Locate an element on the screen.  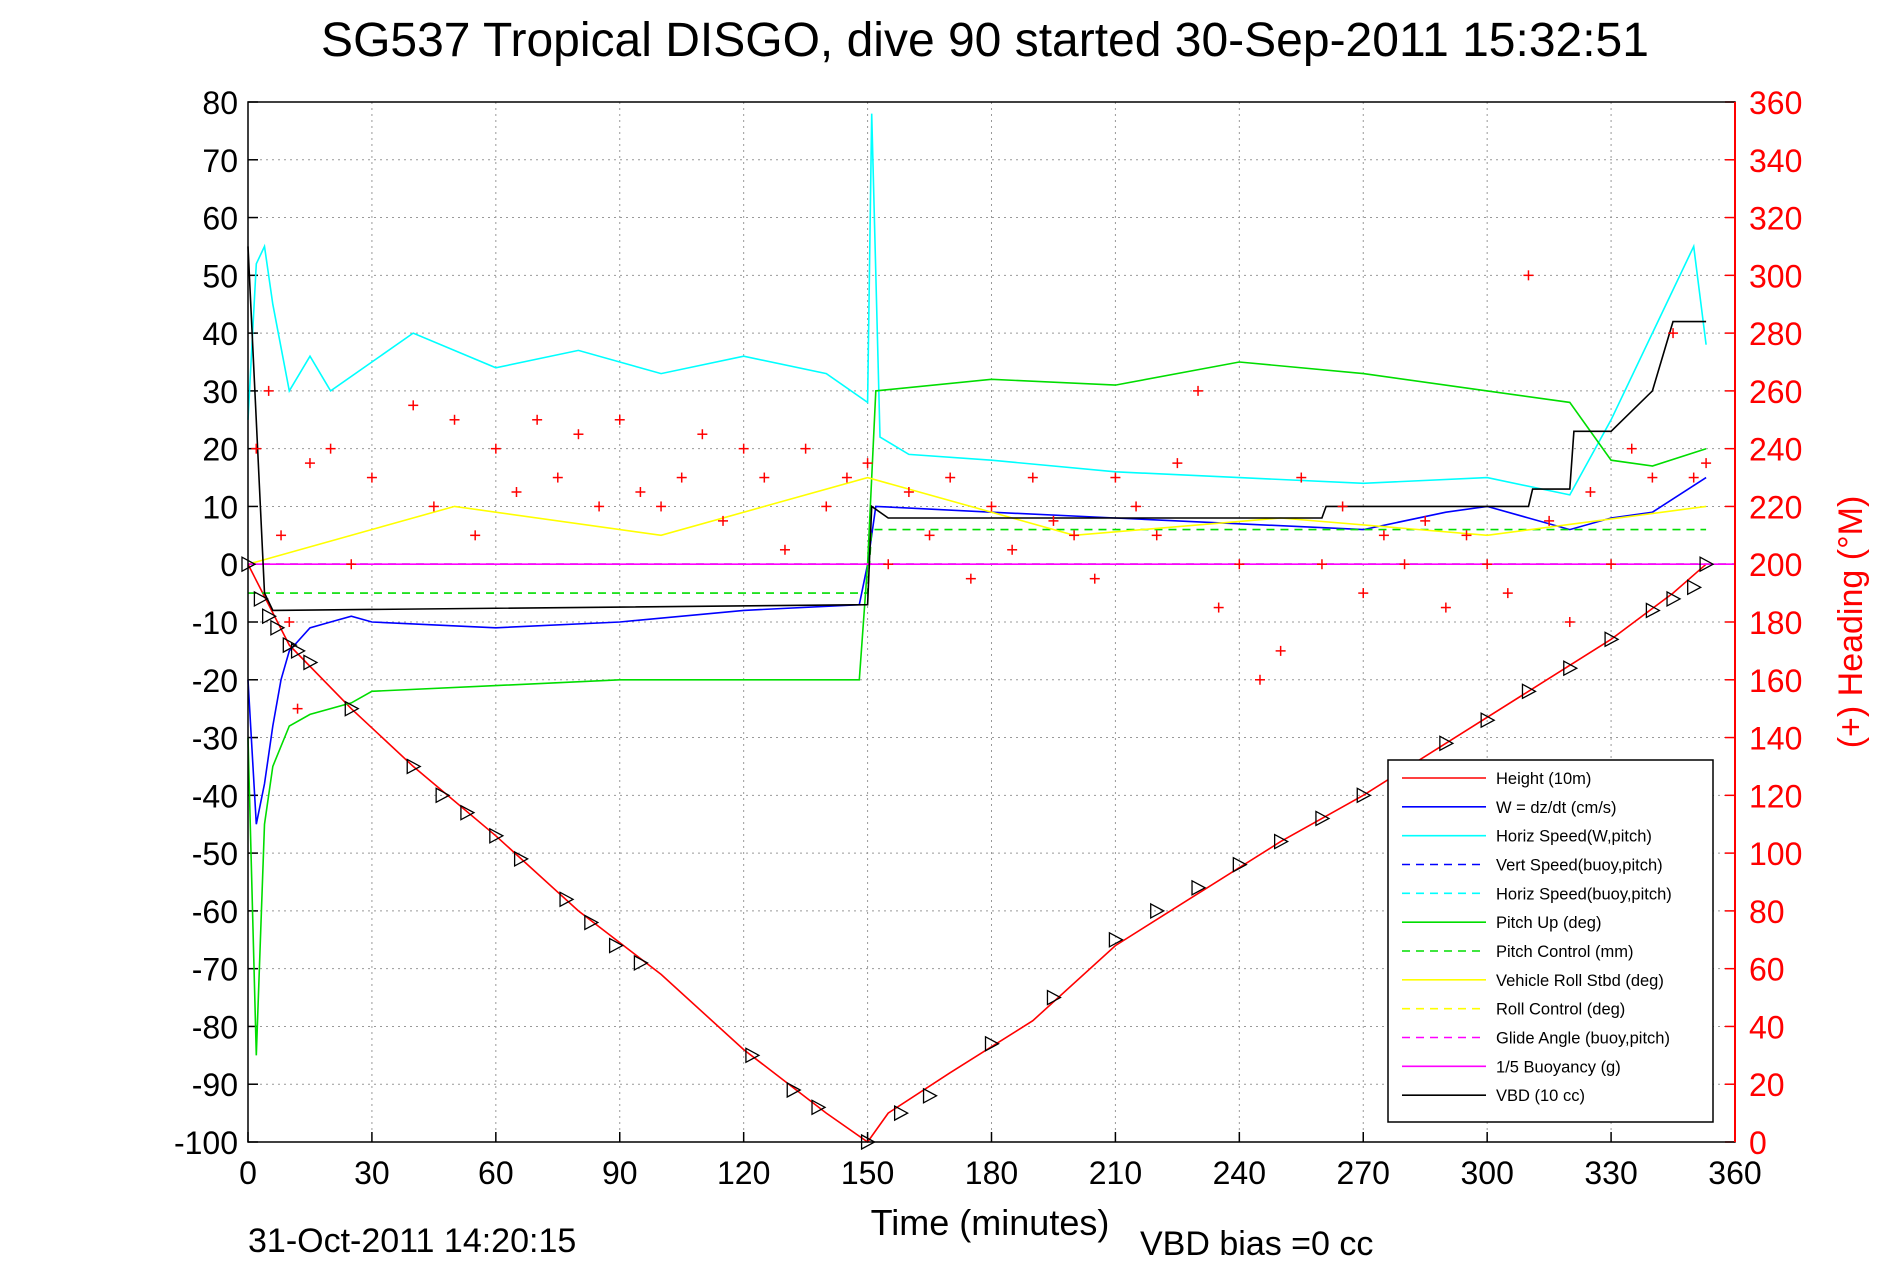
x-tick-label: 210 is located at coordinates (1115, 1173).